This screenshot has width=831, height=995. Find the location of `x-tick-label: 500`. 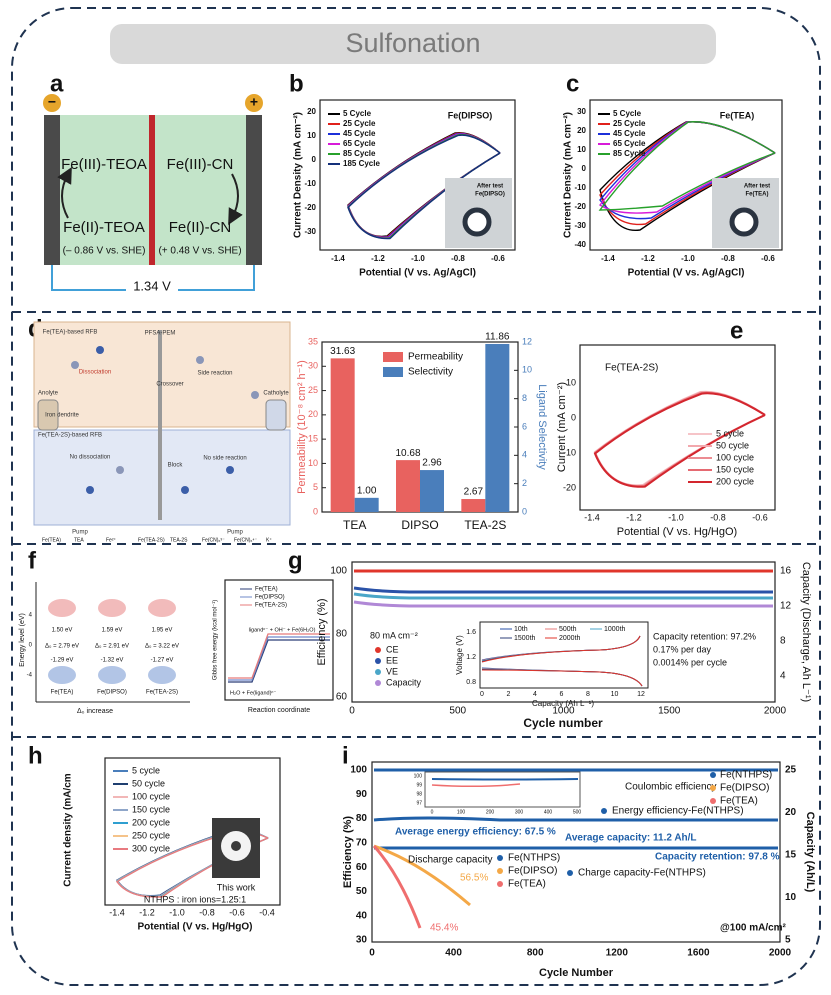

x-tick-label: 500 is located at coordinates (577, 812).